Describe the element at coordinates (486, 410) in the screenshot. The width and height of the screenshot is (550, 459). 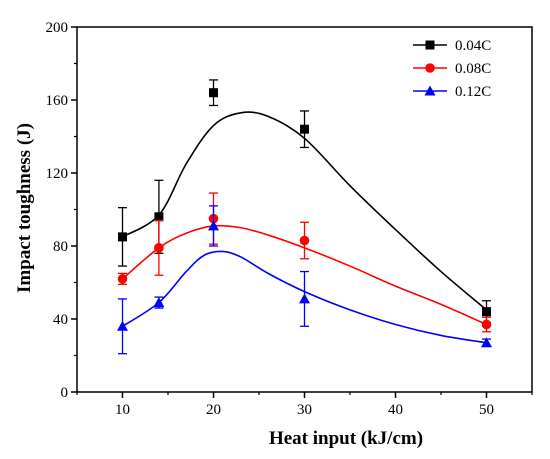
I see `x-tick-label: 50` at that location.